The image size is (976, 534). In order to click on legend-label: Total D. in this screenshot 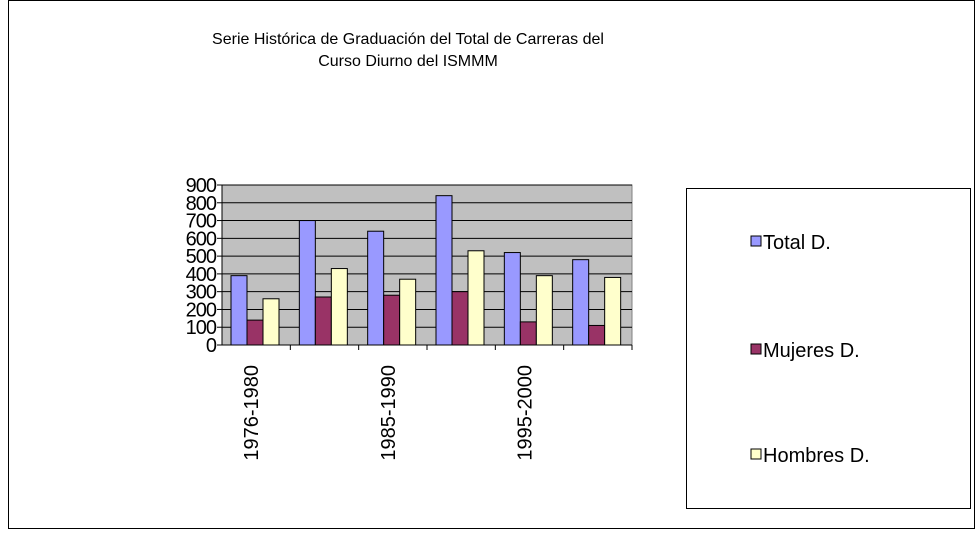, I will do `click(797, 243)`.